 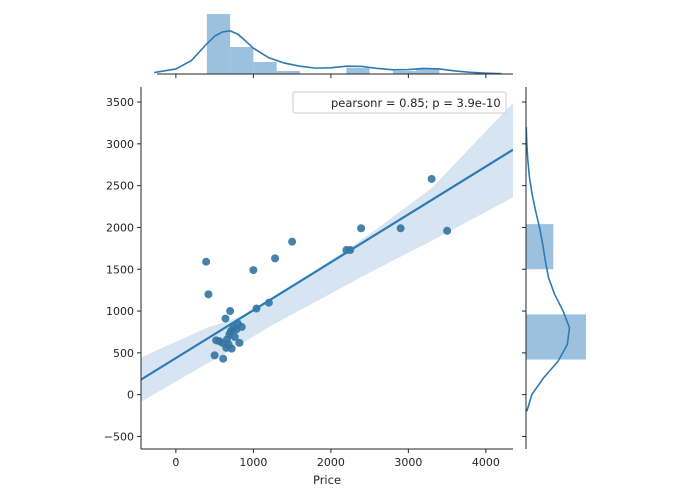 I want to click on y-tick-label: 500, so click(x=123, y=353).